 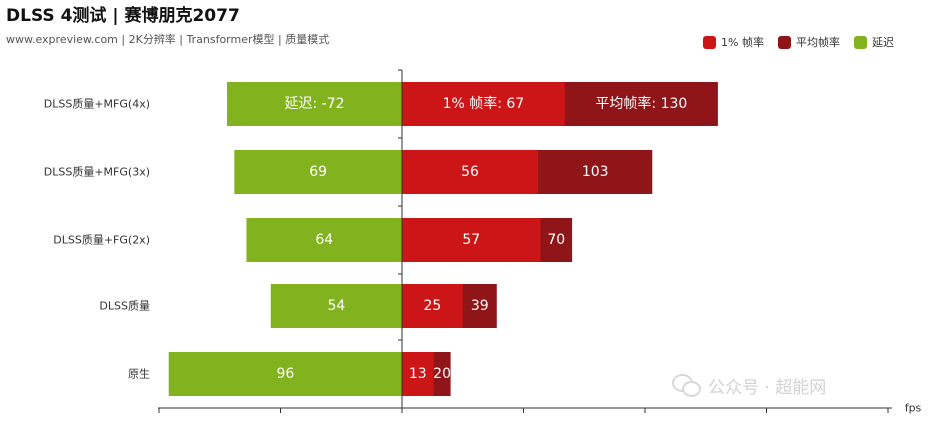 I want to click on data-label-1pct: 57, so click(x=471, y=240).